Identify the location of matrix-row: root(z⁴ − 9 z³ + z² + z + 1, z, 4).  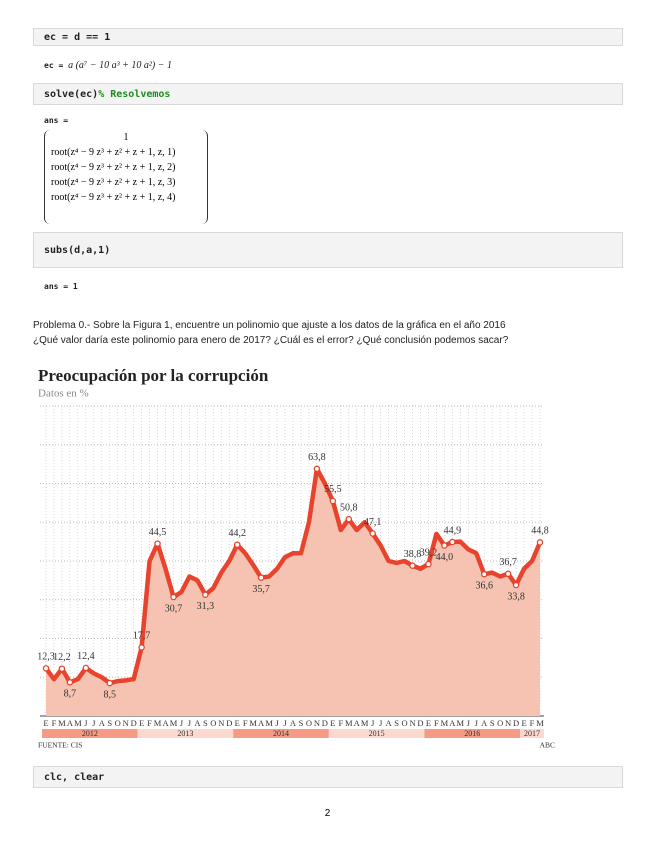
(113, 197).